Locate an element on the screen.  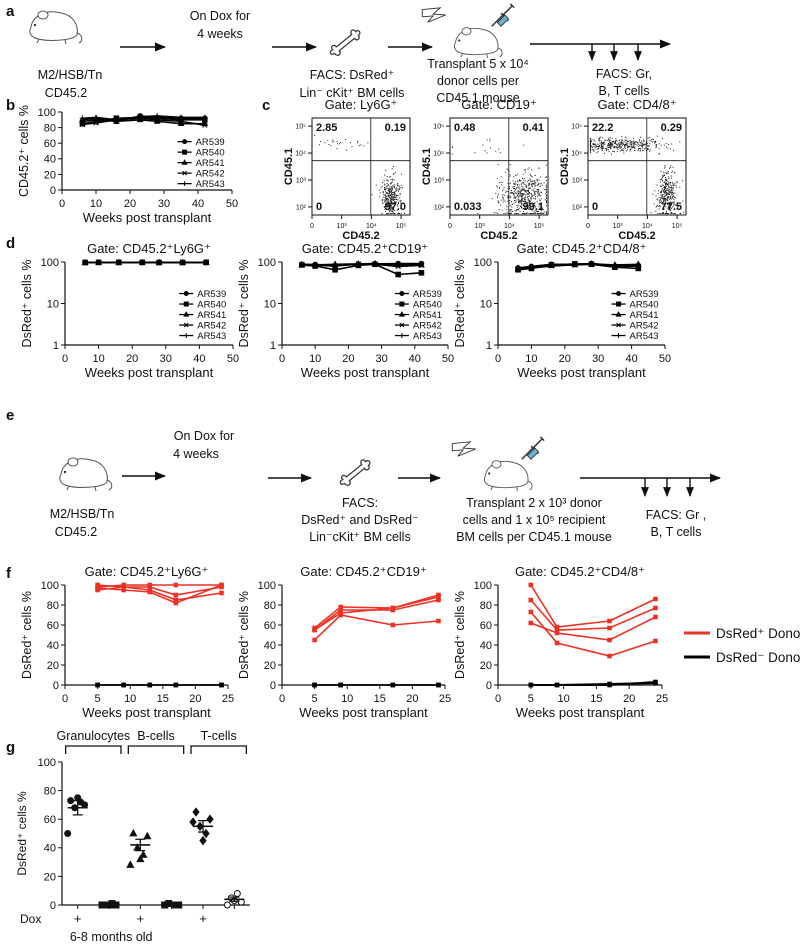
sem-bar is located at coordinates (77, 807).